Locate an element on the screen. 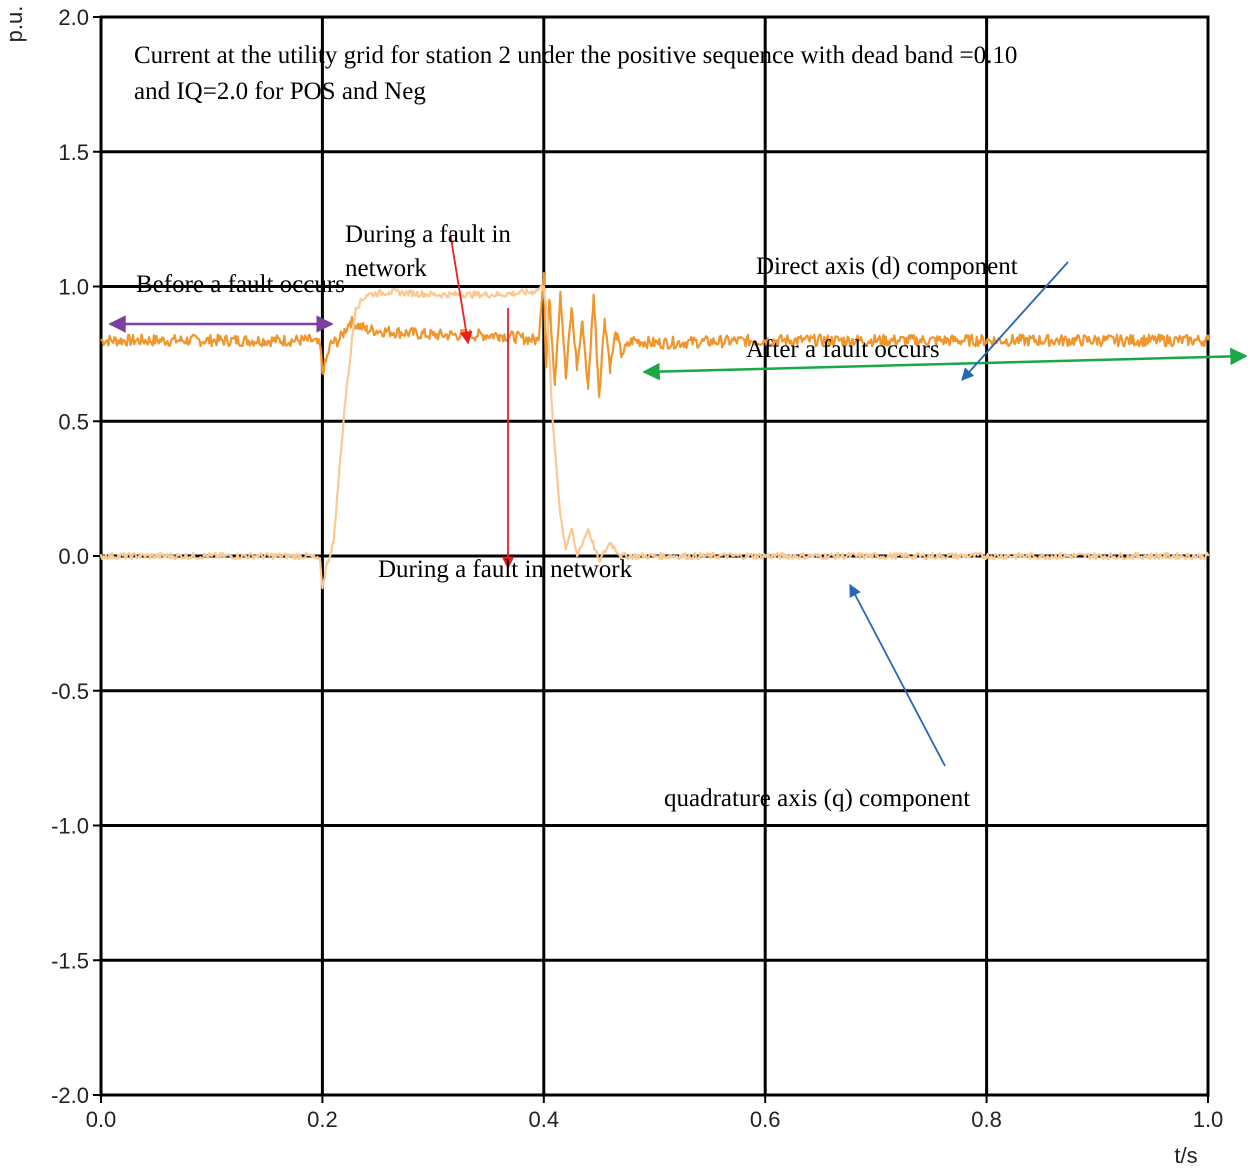 The width and height of the screenshot is (1255, 1172). during-fault-arrow-diagonal is located at coordinates (461, 288).